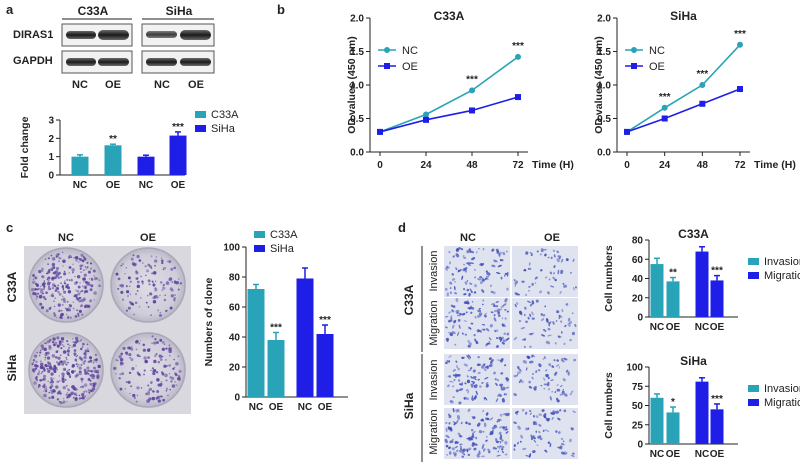  What do you see at coordinates (380, 165) in the screenshot?
I see `x-tick-label: 0` at bounding box center [380, 165].